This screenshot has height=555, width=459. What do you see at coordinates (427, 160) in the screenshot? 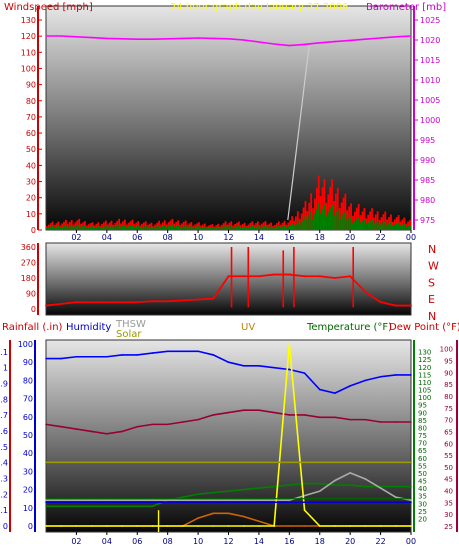
I see `baro-tick-label: 990` at bounding box center [427, 160].